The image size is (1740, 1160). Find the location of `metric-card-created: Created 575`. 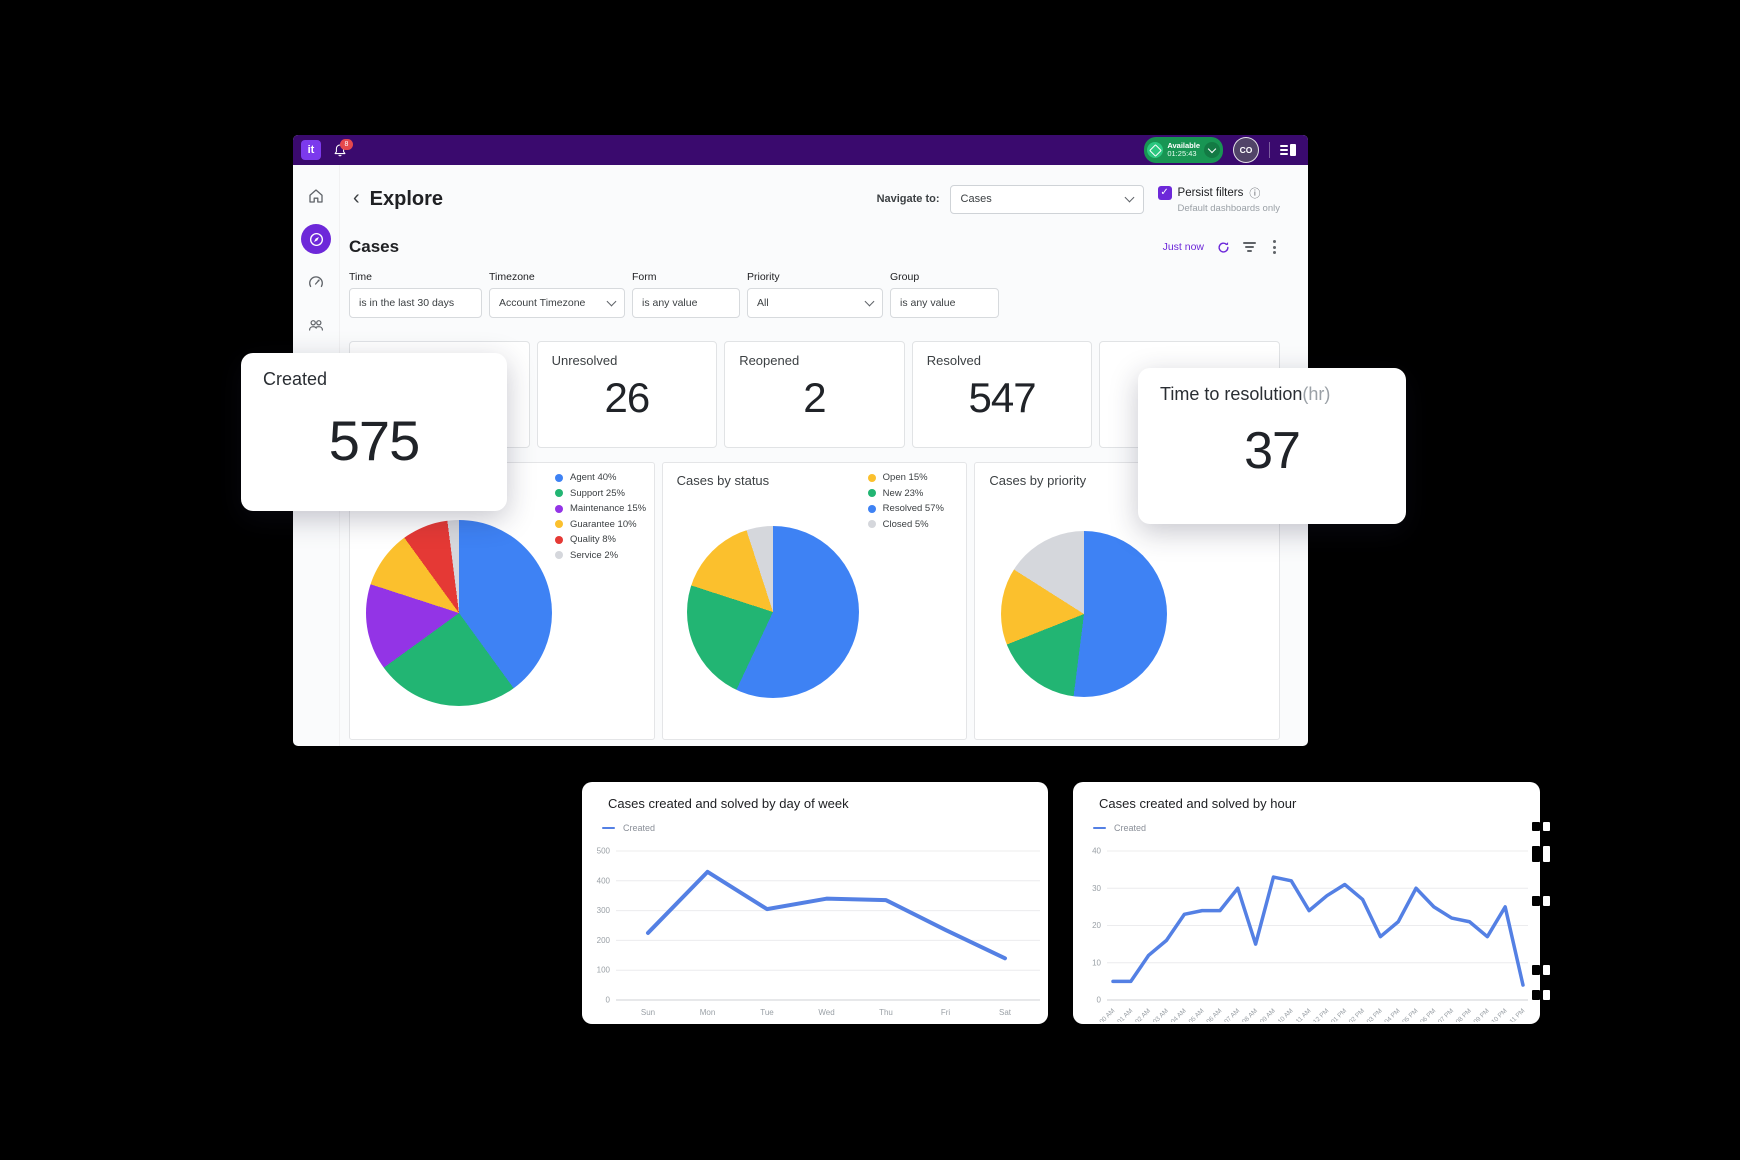

metric-card-created: Created 575 is located at coordinates (374, 432).